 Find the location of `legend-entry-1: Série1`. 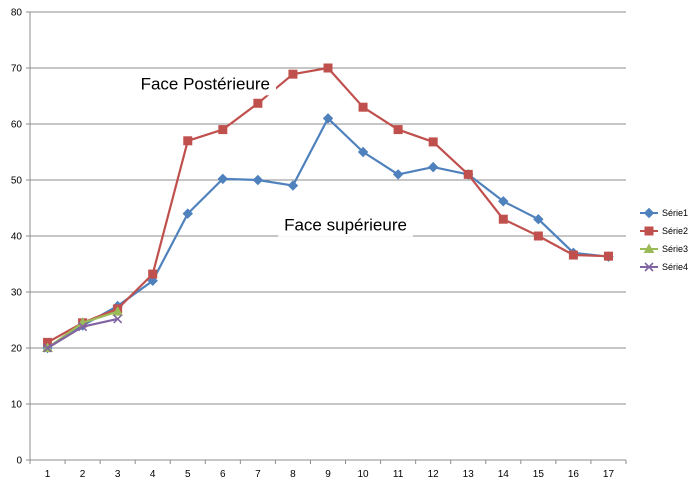

legend-entry-1: Série1 is located at coordinates (664, 213).